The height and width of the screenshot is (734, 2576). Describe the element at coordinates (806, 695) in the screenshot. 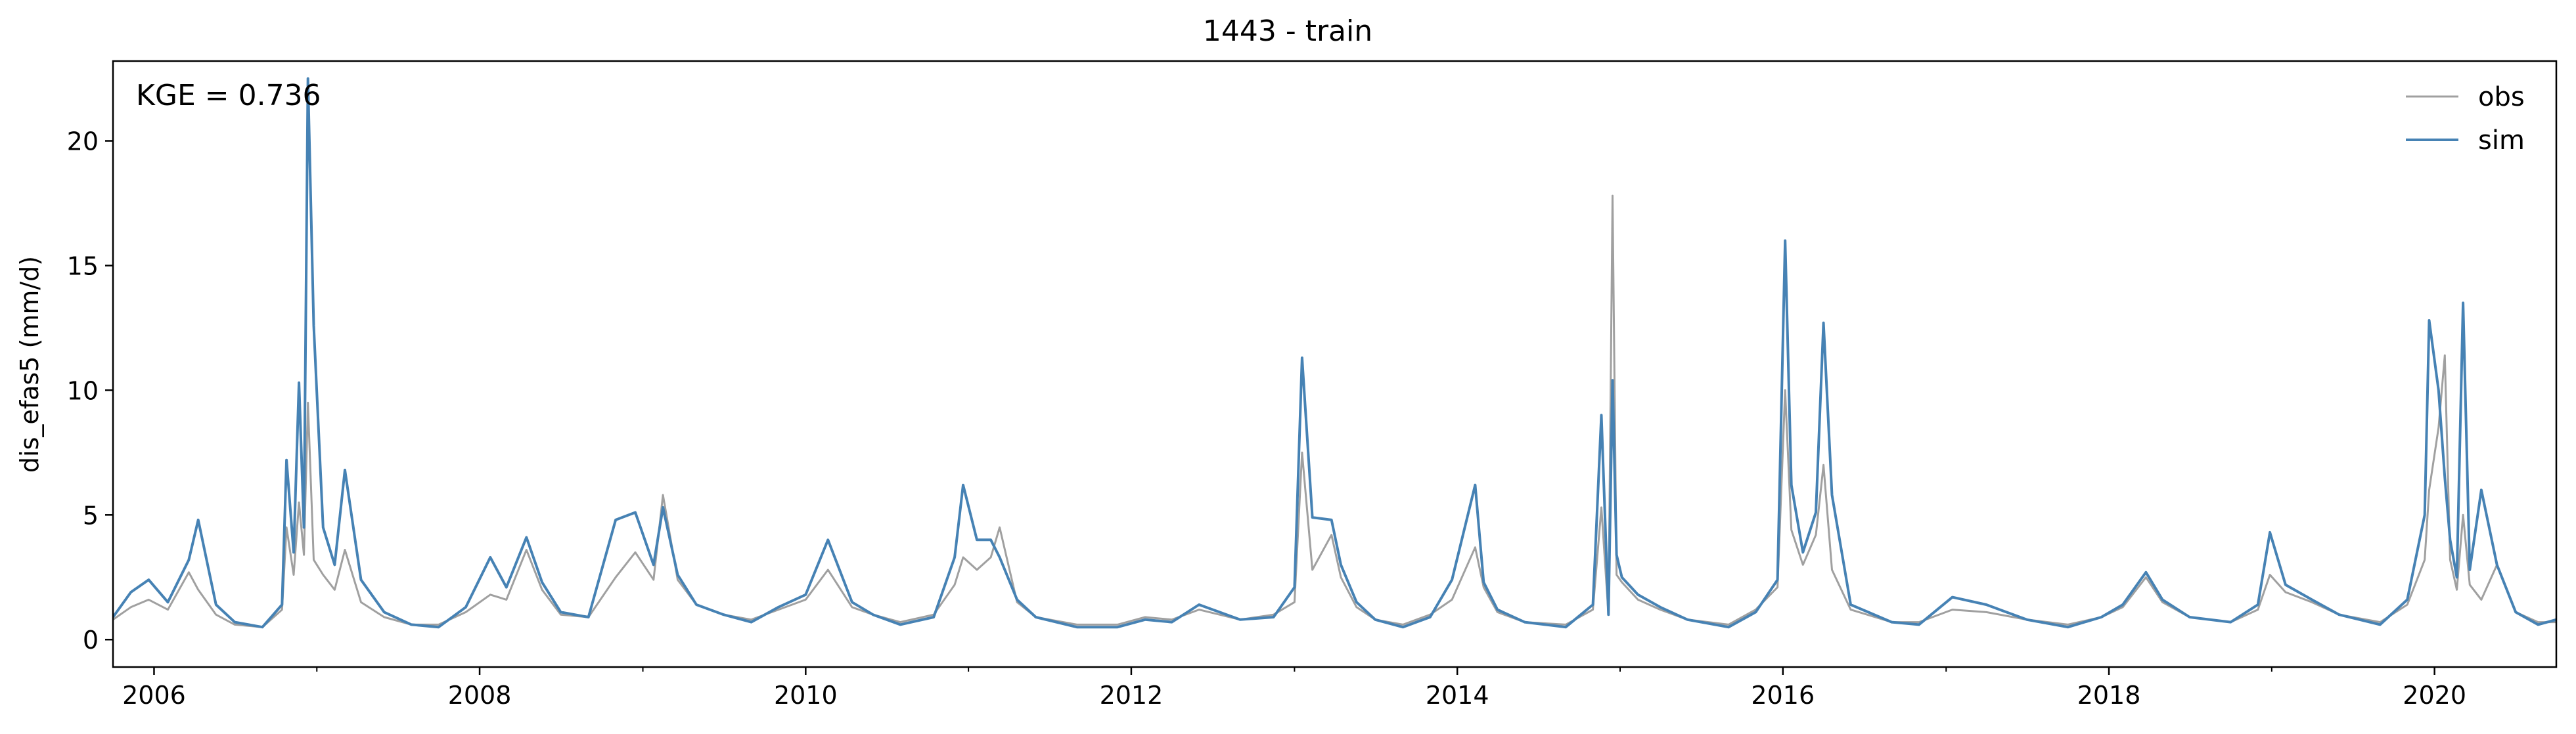

I see `x-tick-label: 2010` at that location.